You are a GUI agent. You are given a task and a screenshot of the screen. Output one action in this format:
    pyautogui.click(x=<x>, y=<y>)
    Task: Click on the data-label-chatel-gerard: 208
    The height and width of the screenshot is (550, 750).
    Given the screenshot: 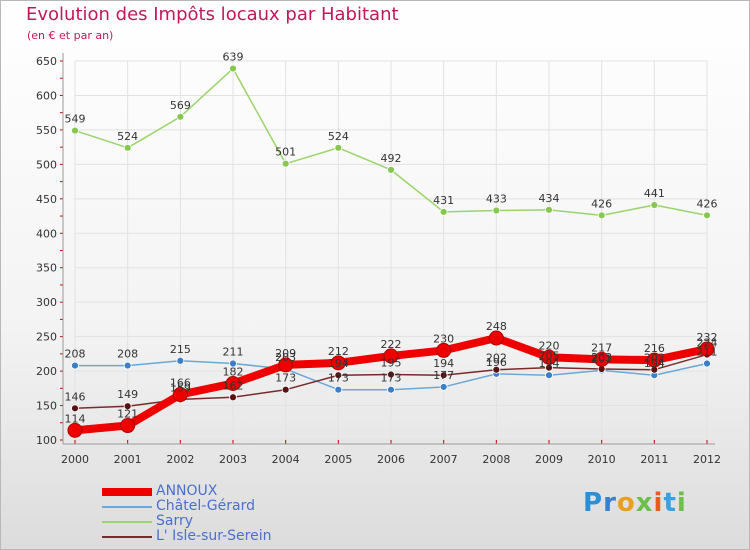 What is the action you would take?
    pyautogui.click(x=127, y=354)
    